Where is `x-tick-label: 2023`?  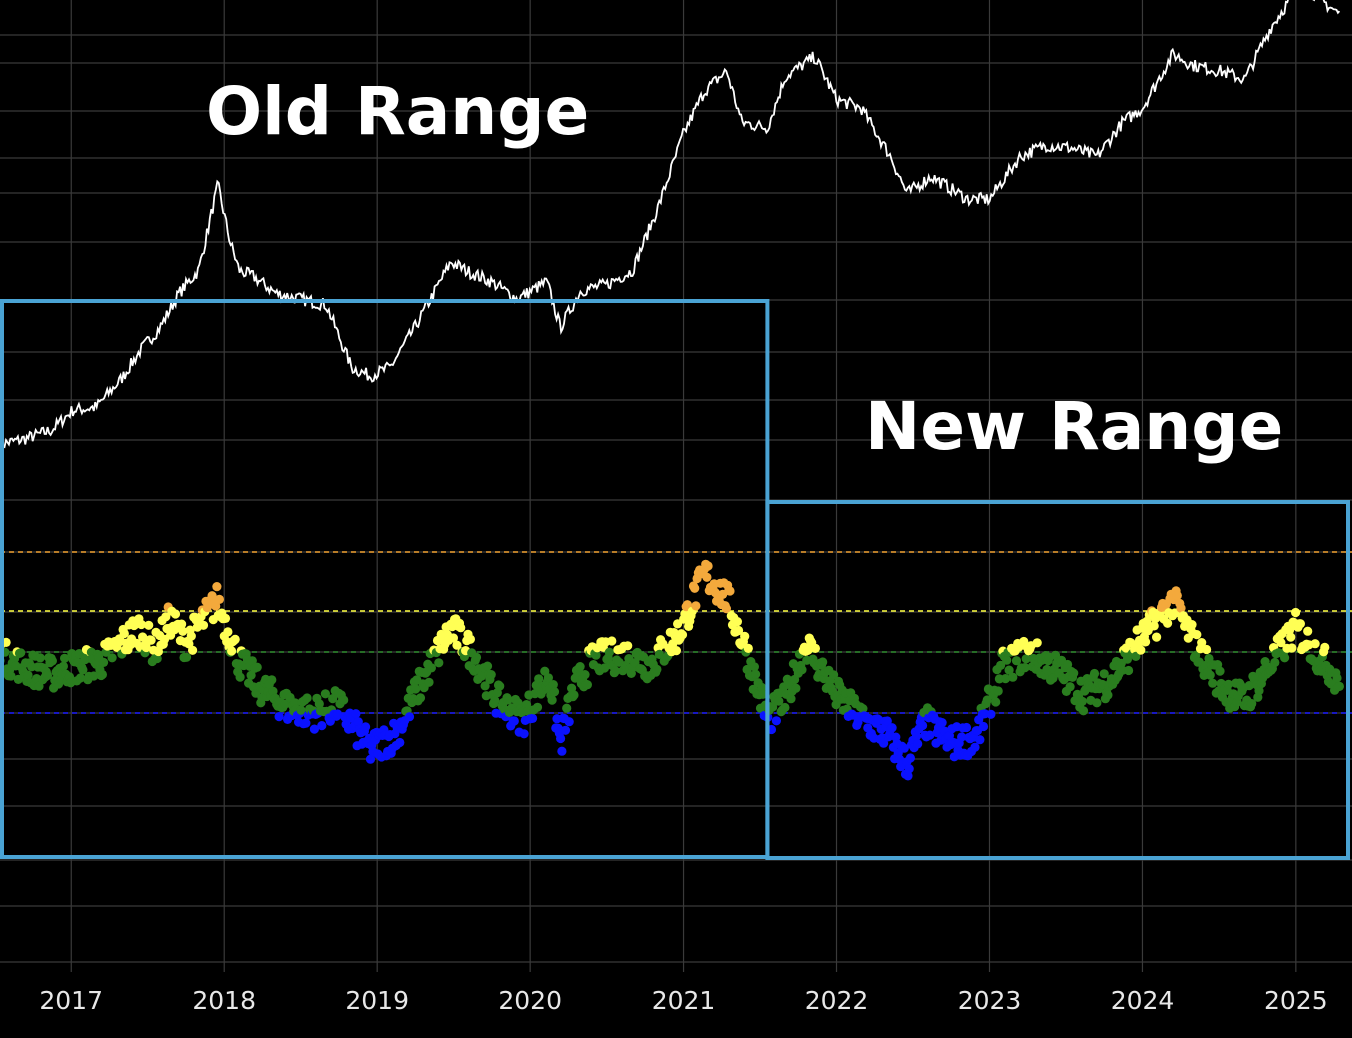 x-tick-label: 2023 is located at coordinates (990, 1000).